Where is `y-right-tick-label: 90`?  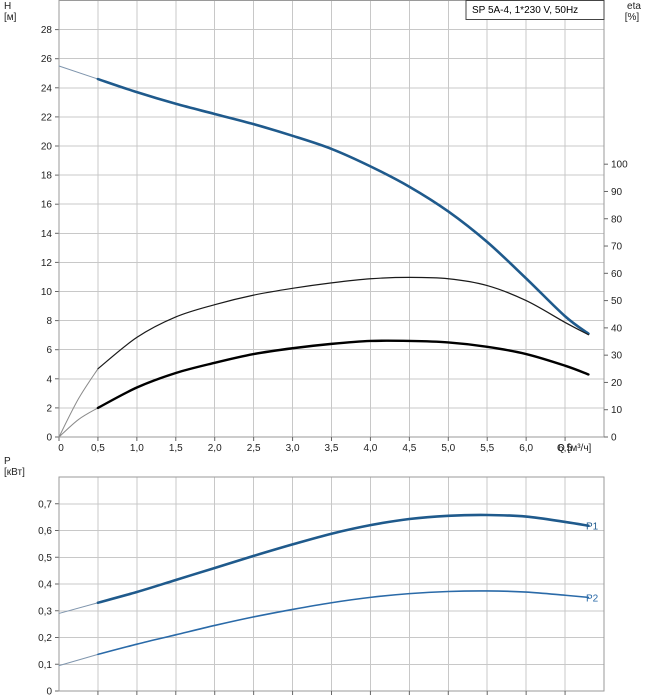
y-right-tick-label: 90 is located at coordinates (617, 192).